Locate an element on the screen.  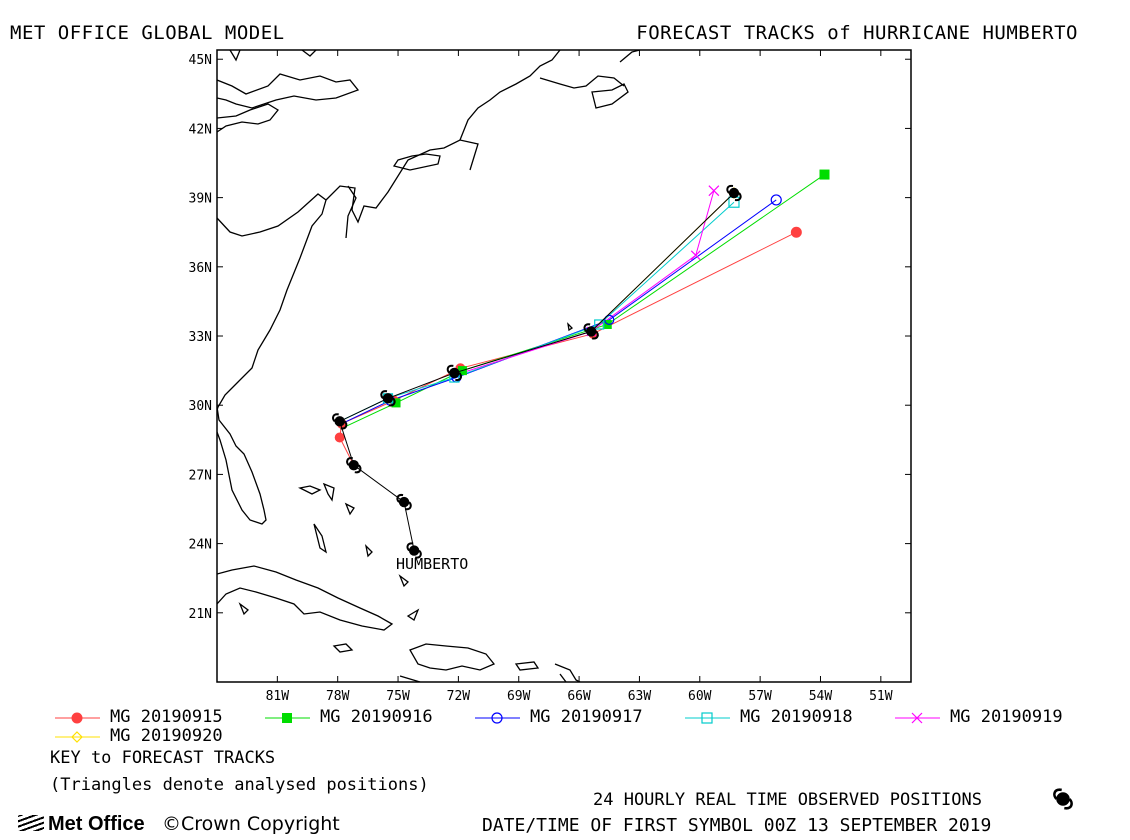
key-title: KEY to FORECAST TRACKS is located at coordinates (163, 758).